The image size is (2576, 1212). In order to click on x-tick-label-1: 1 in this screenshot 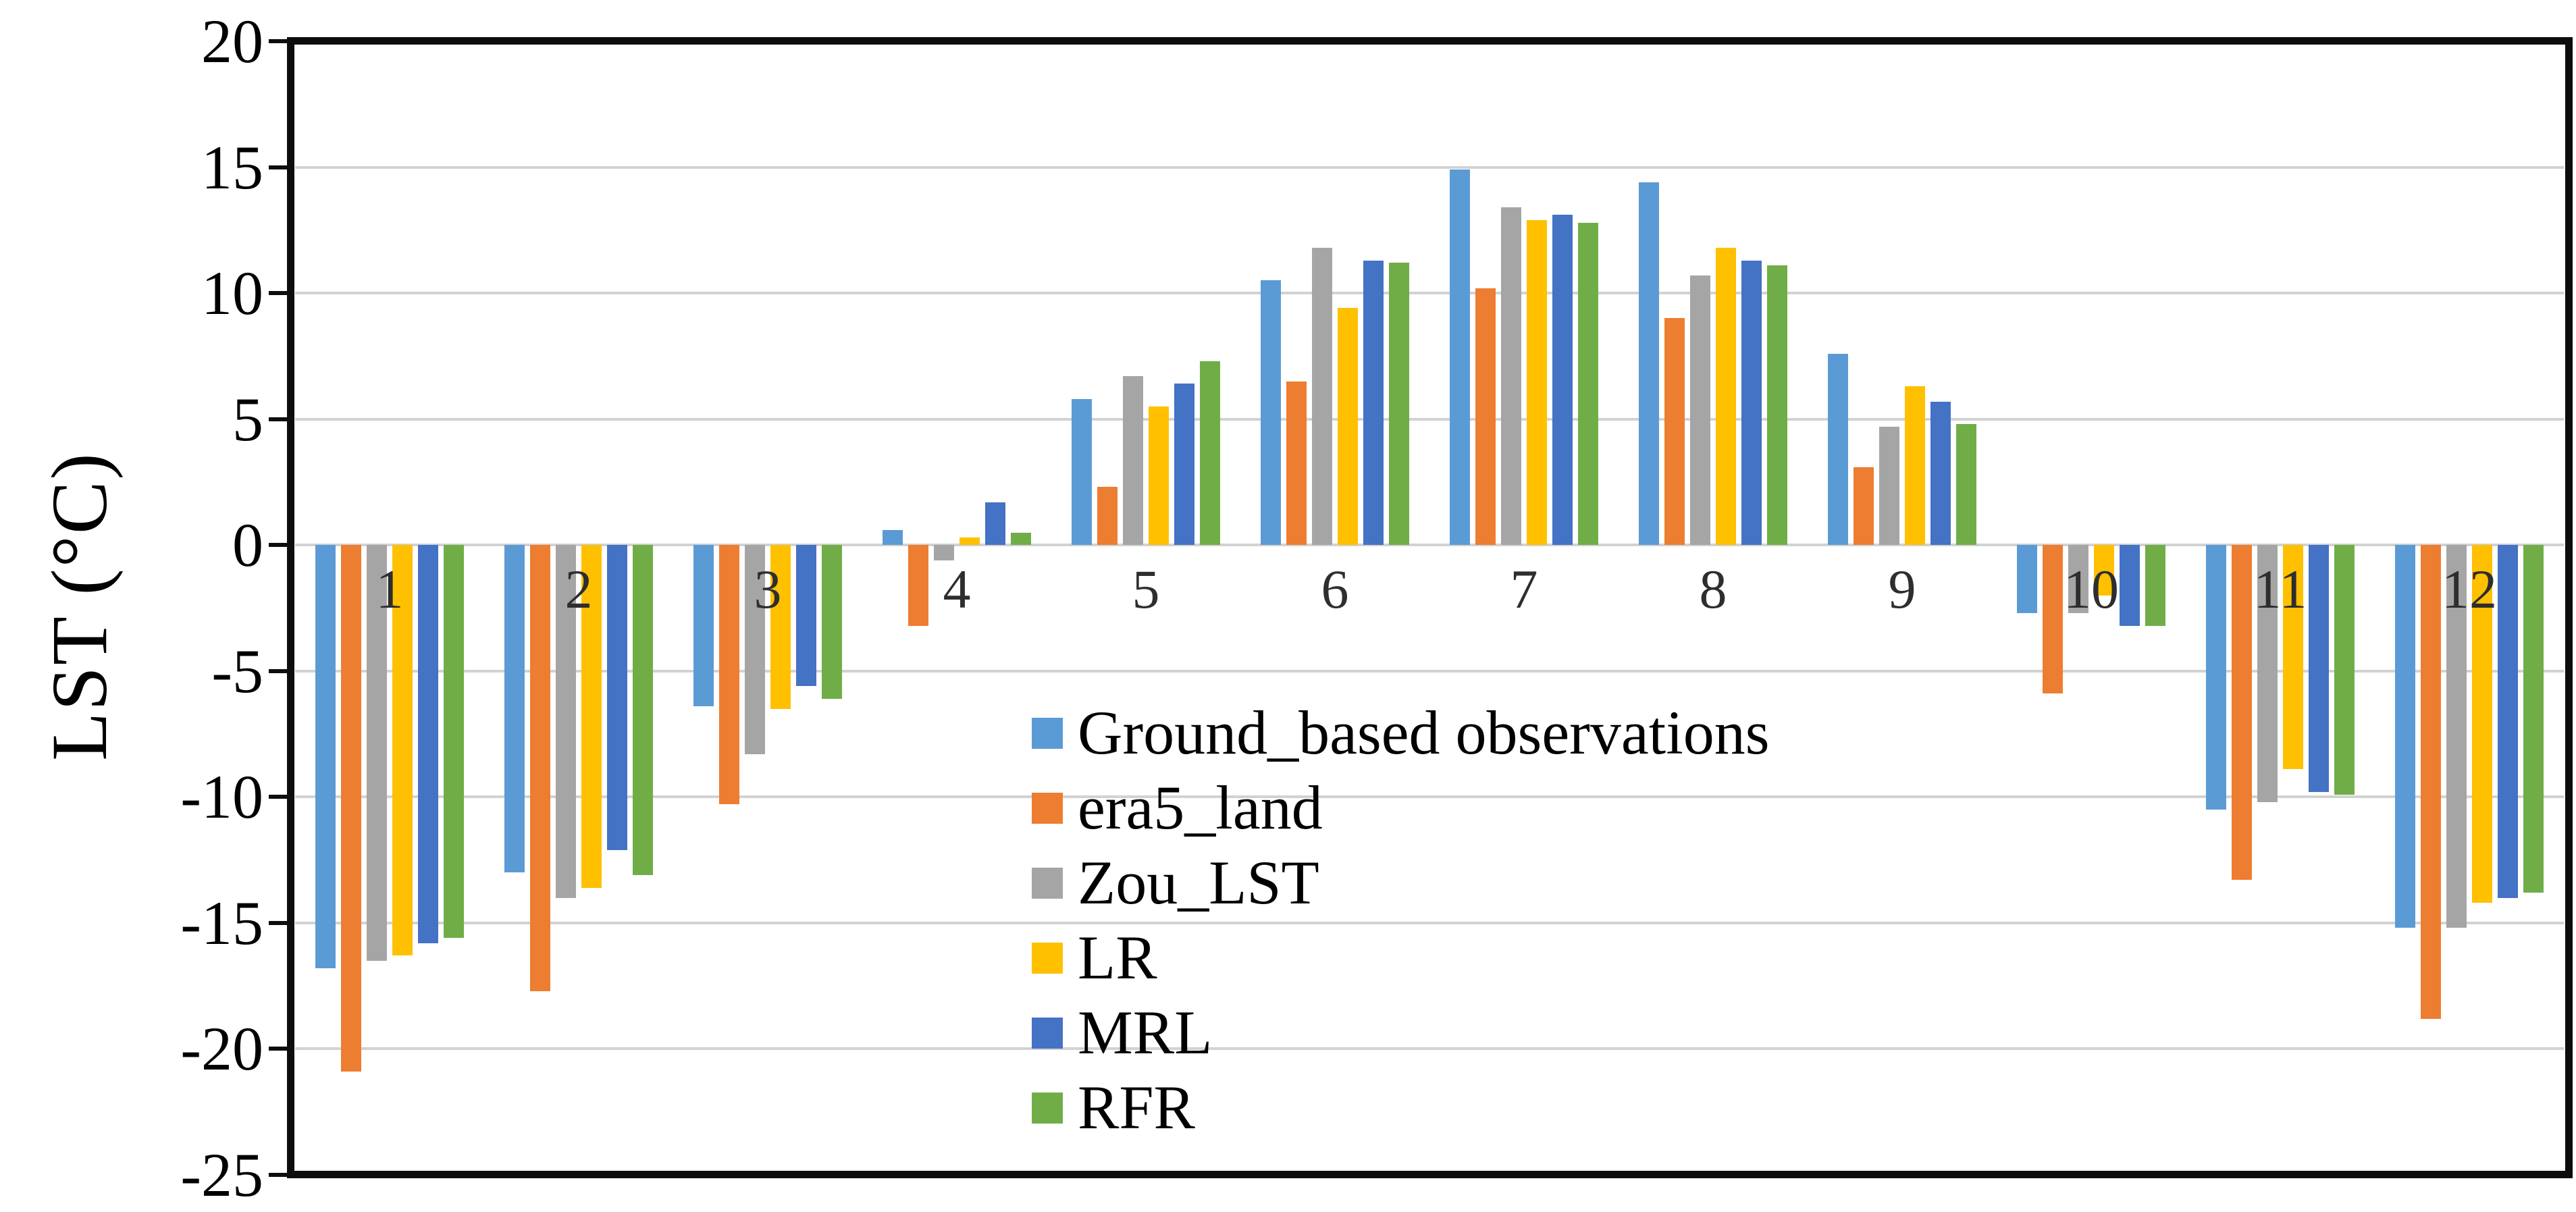, I will do `click(389, 589)`.